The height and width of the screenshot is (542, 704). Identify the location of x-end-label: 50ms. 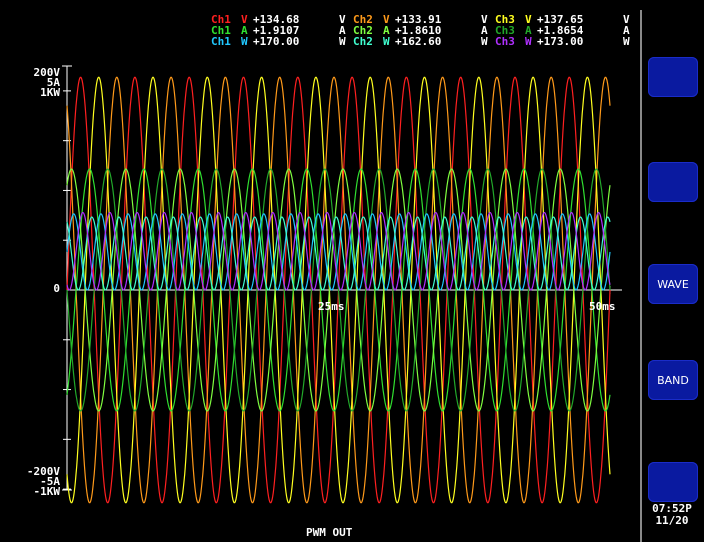
(602, 306).